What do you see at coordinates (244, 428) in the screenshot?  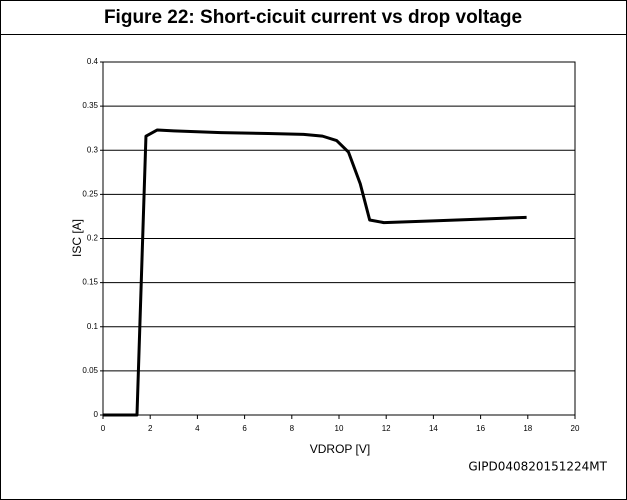 I see `x-tick-label: 6` at bounding box center [244, 428].